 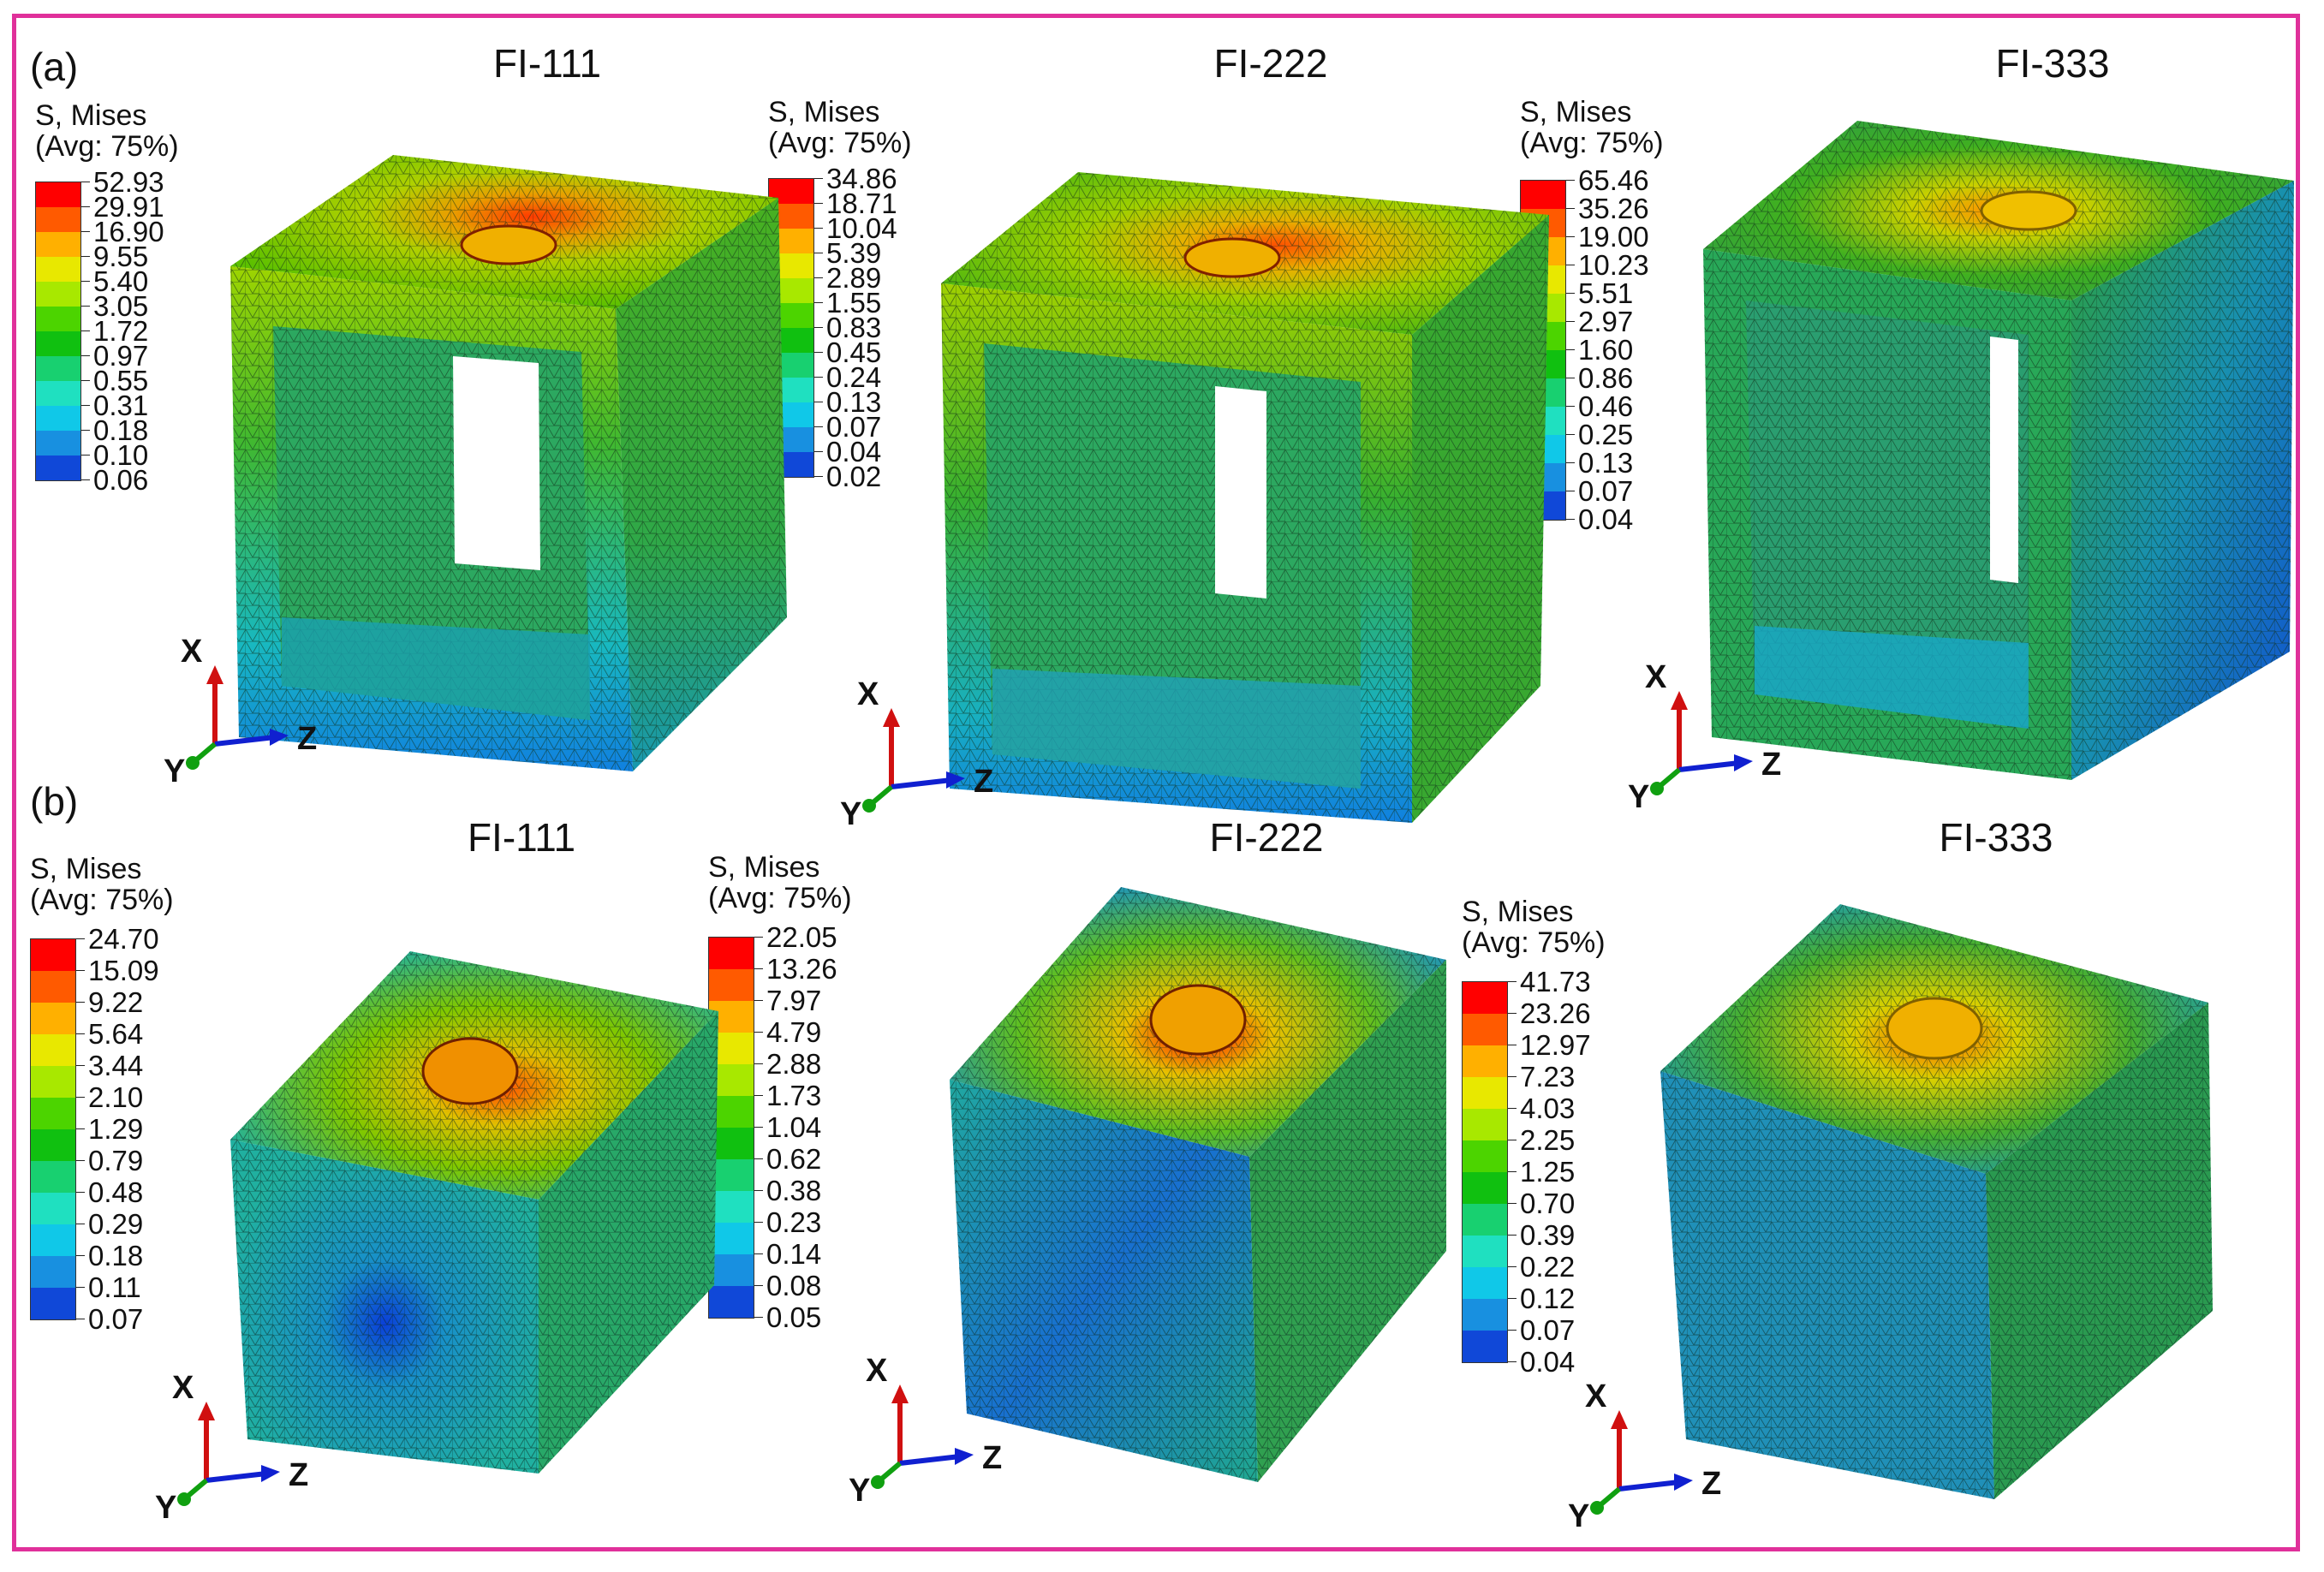 What do you see at coordinates (1555, 1044) in the screenshot?
I see `legend-tick-label: 12.97` at bounding box center [1555, 1044].